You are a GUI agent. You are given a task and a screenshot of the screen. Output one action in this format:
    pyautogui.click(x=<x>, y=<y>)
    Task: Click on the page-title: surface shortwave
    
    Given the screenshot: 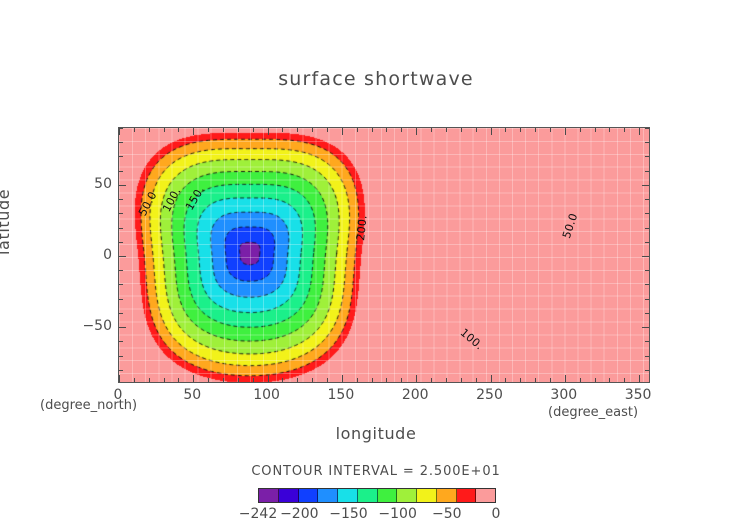 What is the action you would take?
    pyautogui.click(x=376, y=79)
    